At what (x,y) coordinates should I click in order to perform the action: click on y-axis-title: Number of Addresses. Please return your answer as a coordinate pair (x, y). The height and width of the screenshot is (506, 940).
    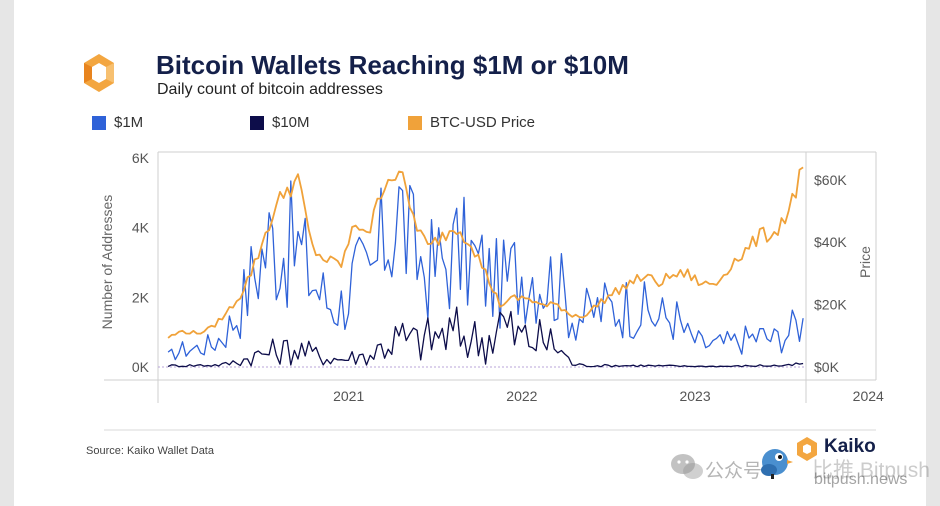
    Looking at the image, I should click on (107, 262).